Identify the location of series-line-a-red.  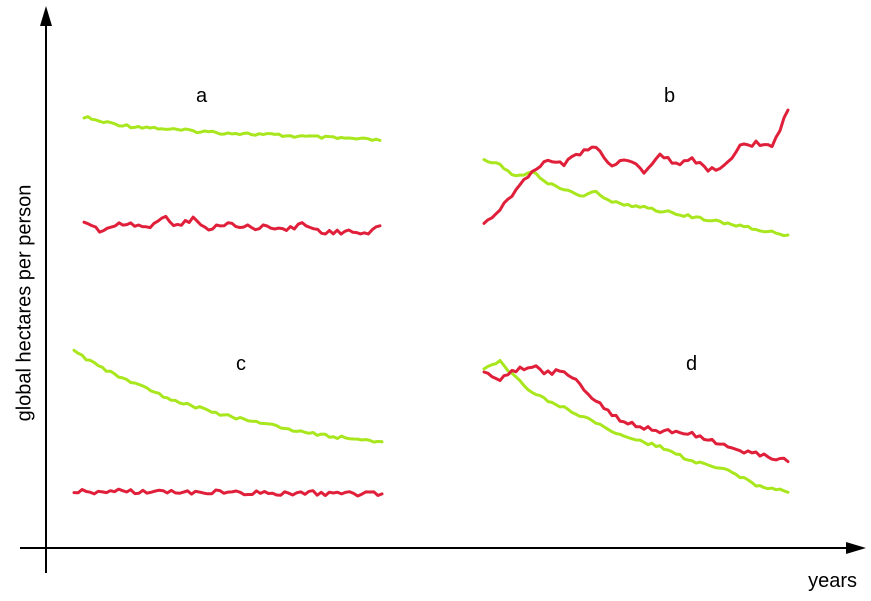
(232, 225).